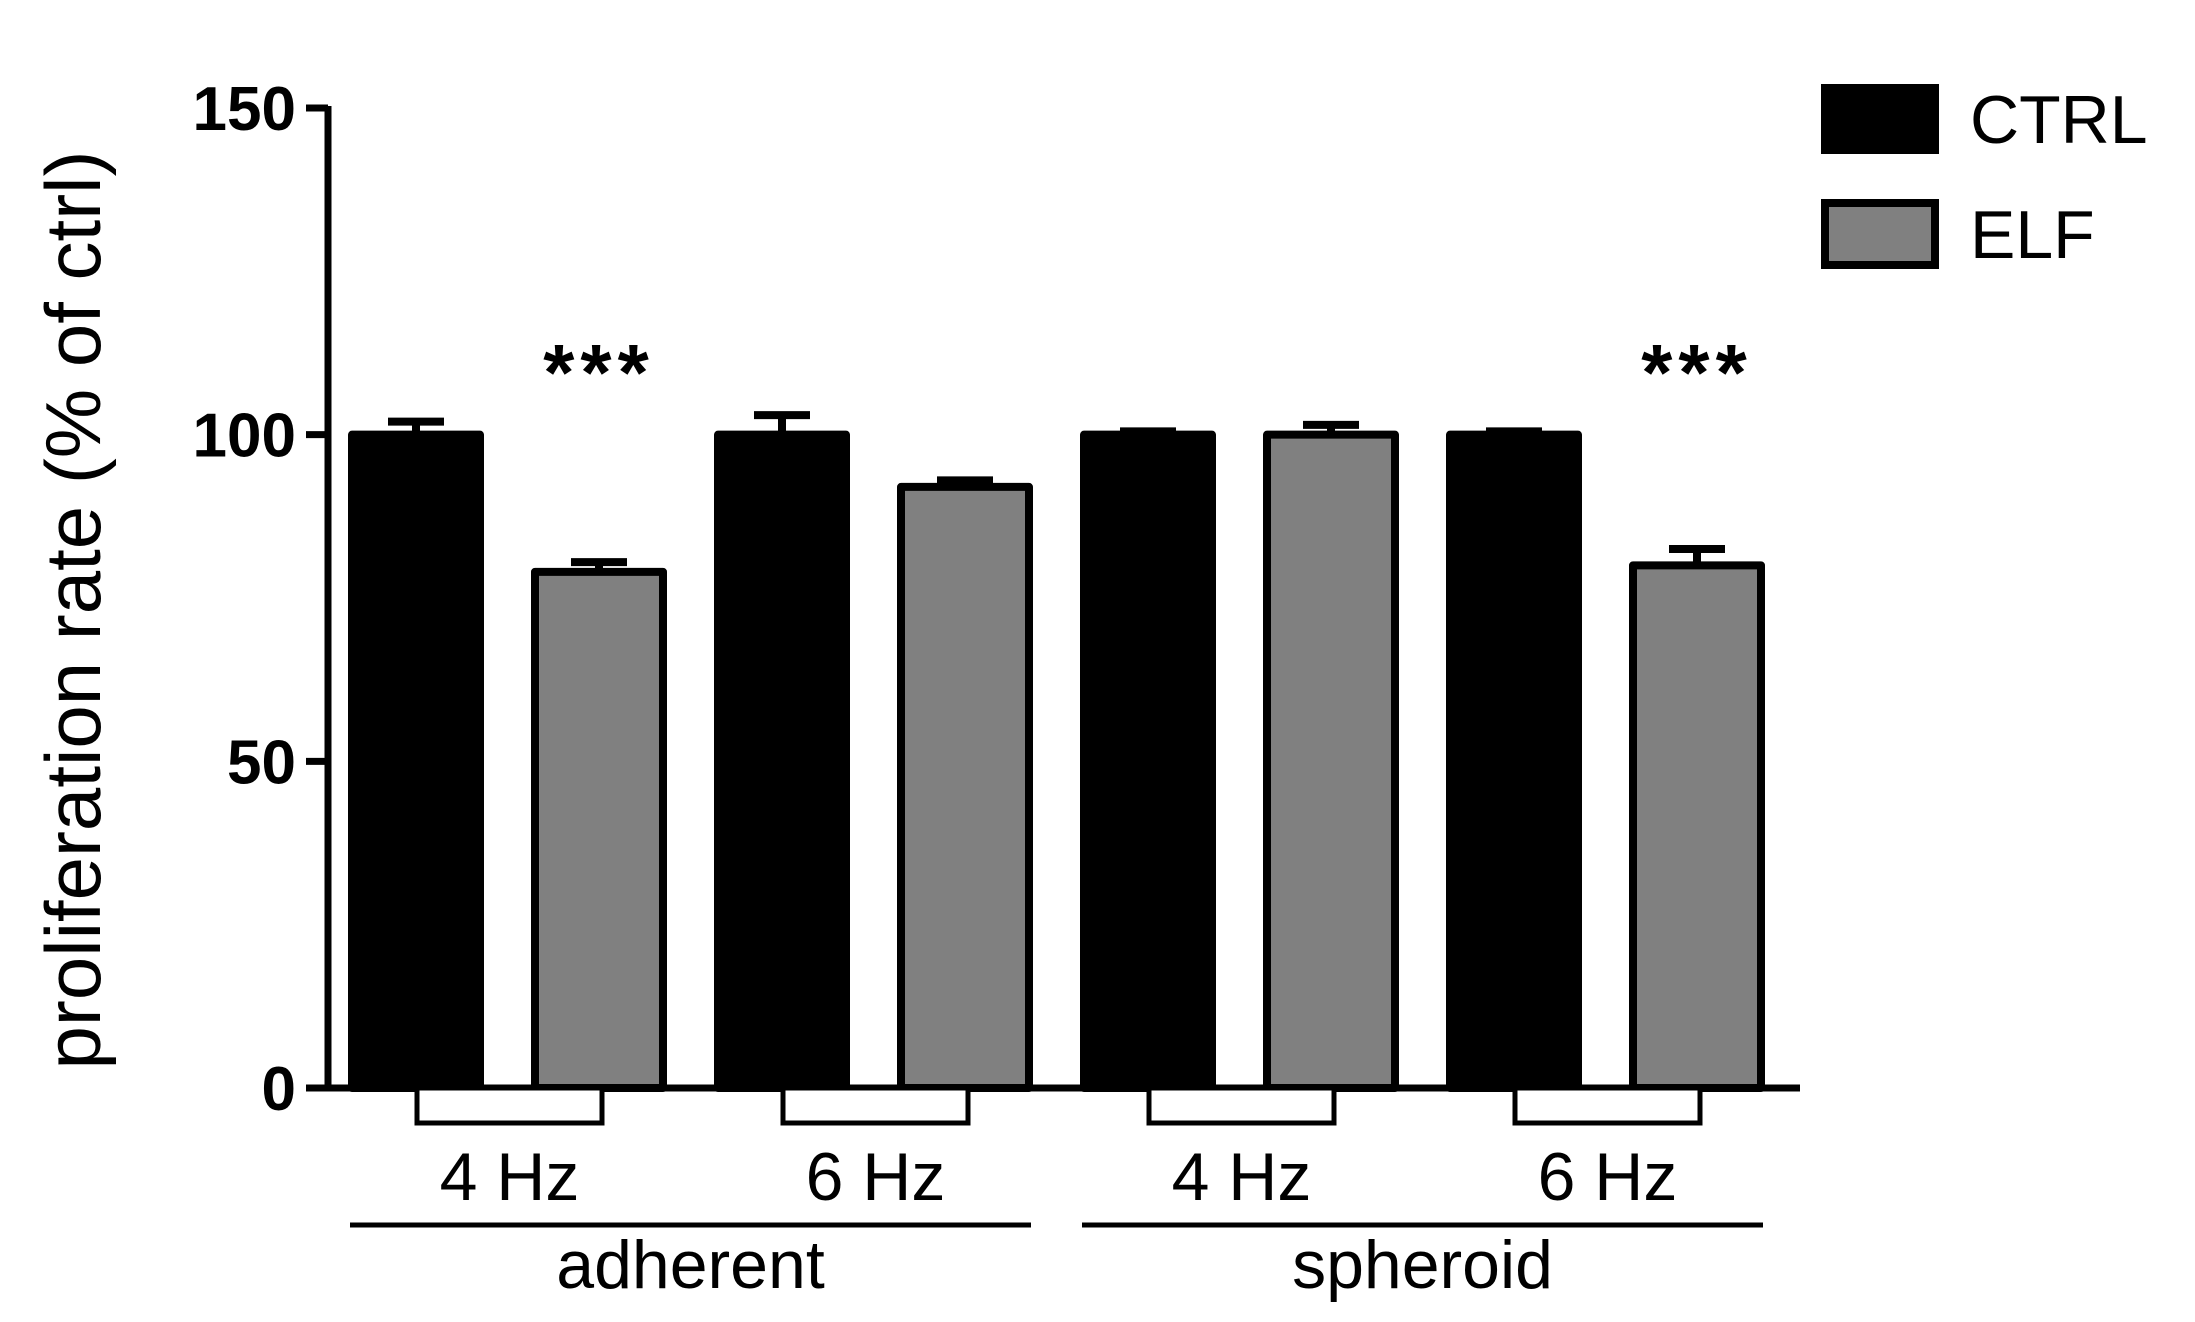 The width and height of the screenshot is (2195, 1322). Describe the element at coordinates (690, 1265) in the screenshot. I see `group-label: adherent` at that location.